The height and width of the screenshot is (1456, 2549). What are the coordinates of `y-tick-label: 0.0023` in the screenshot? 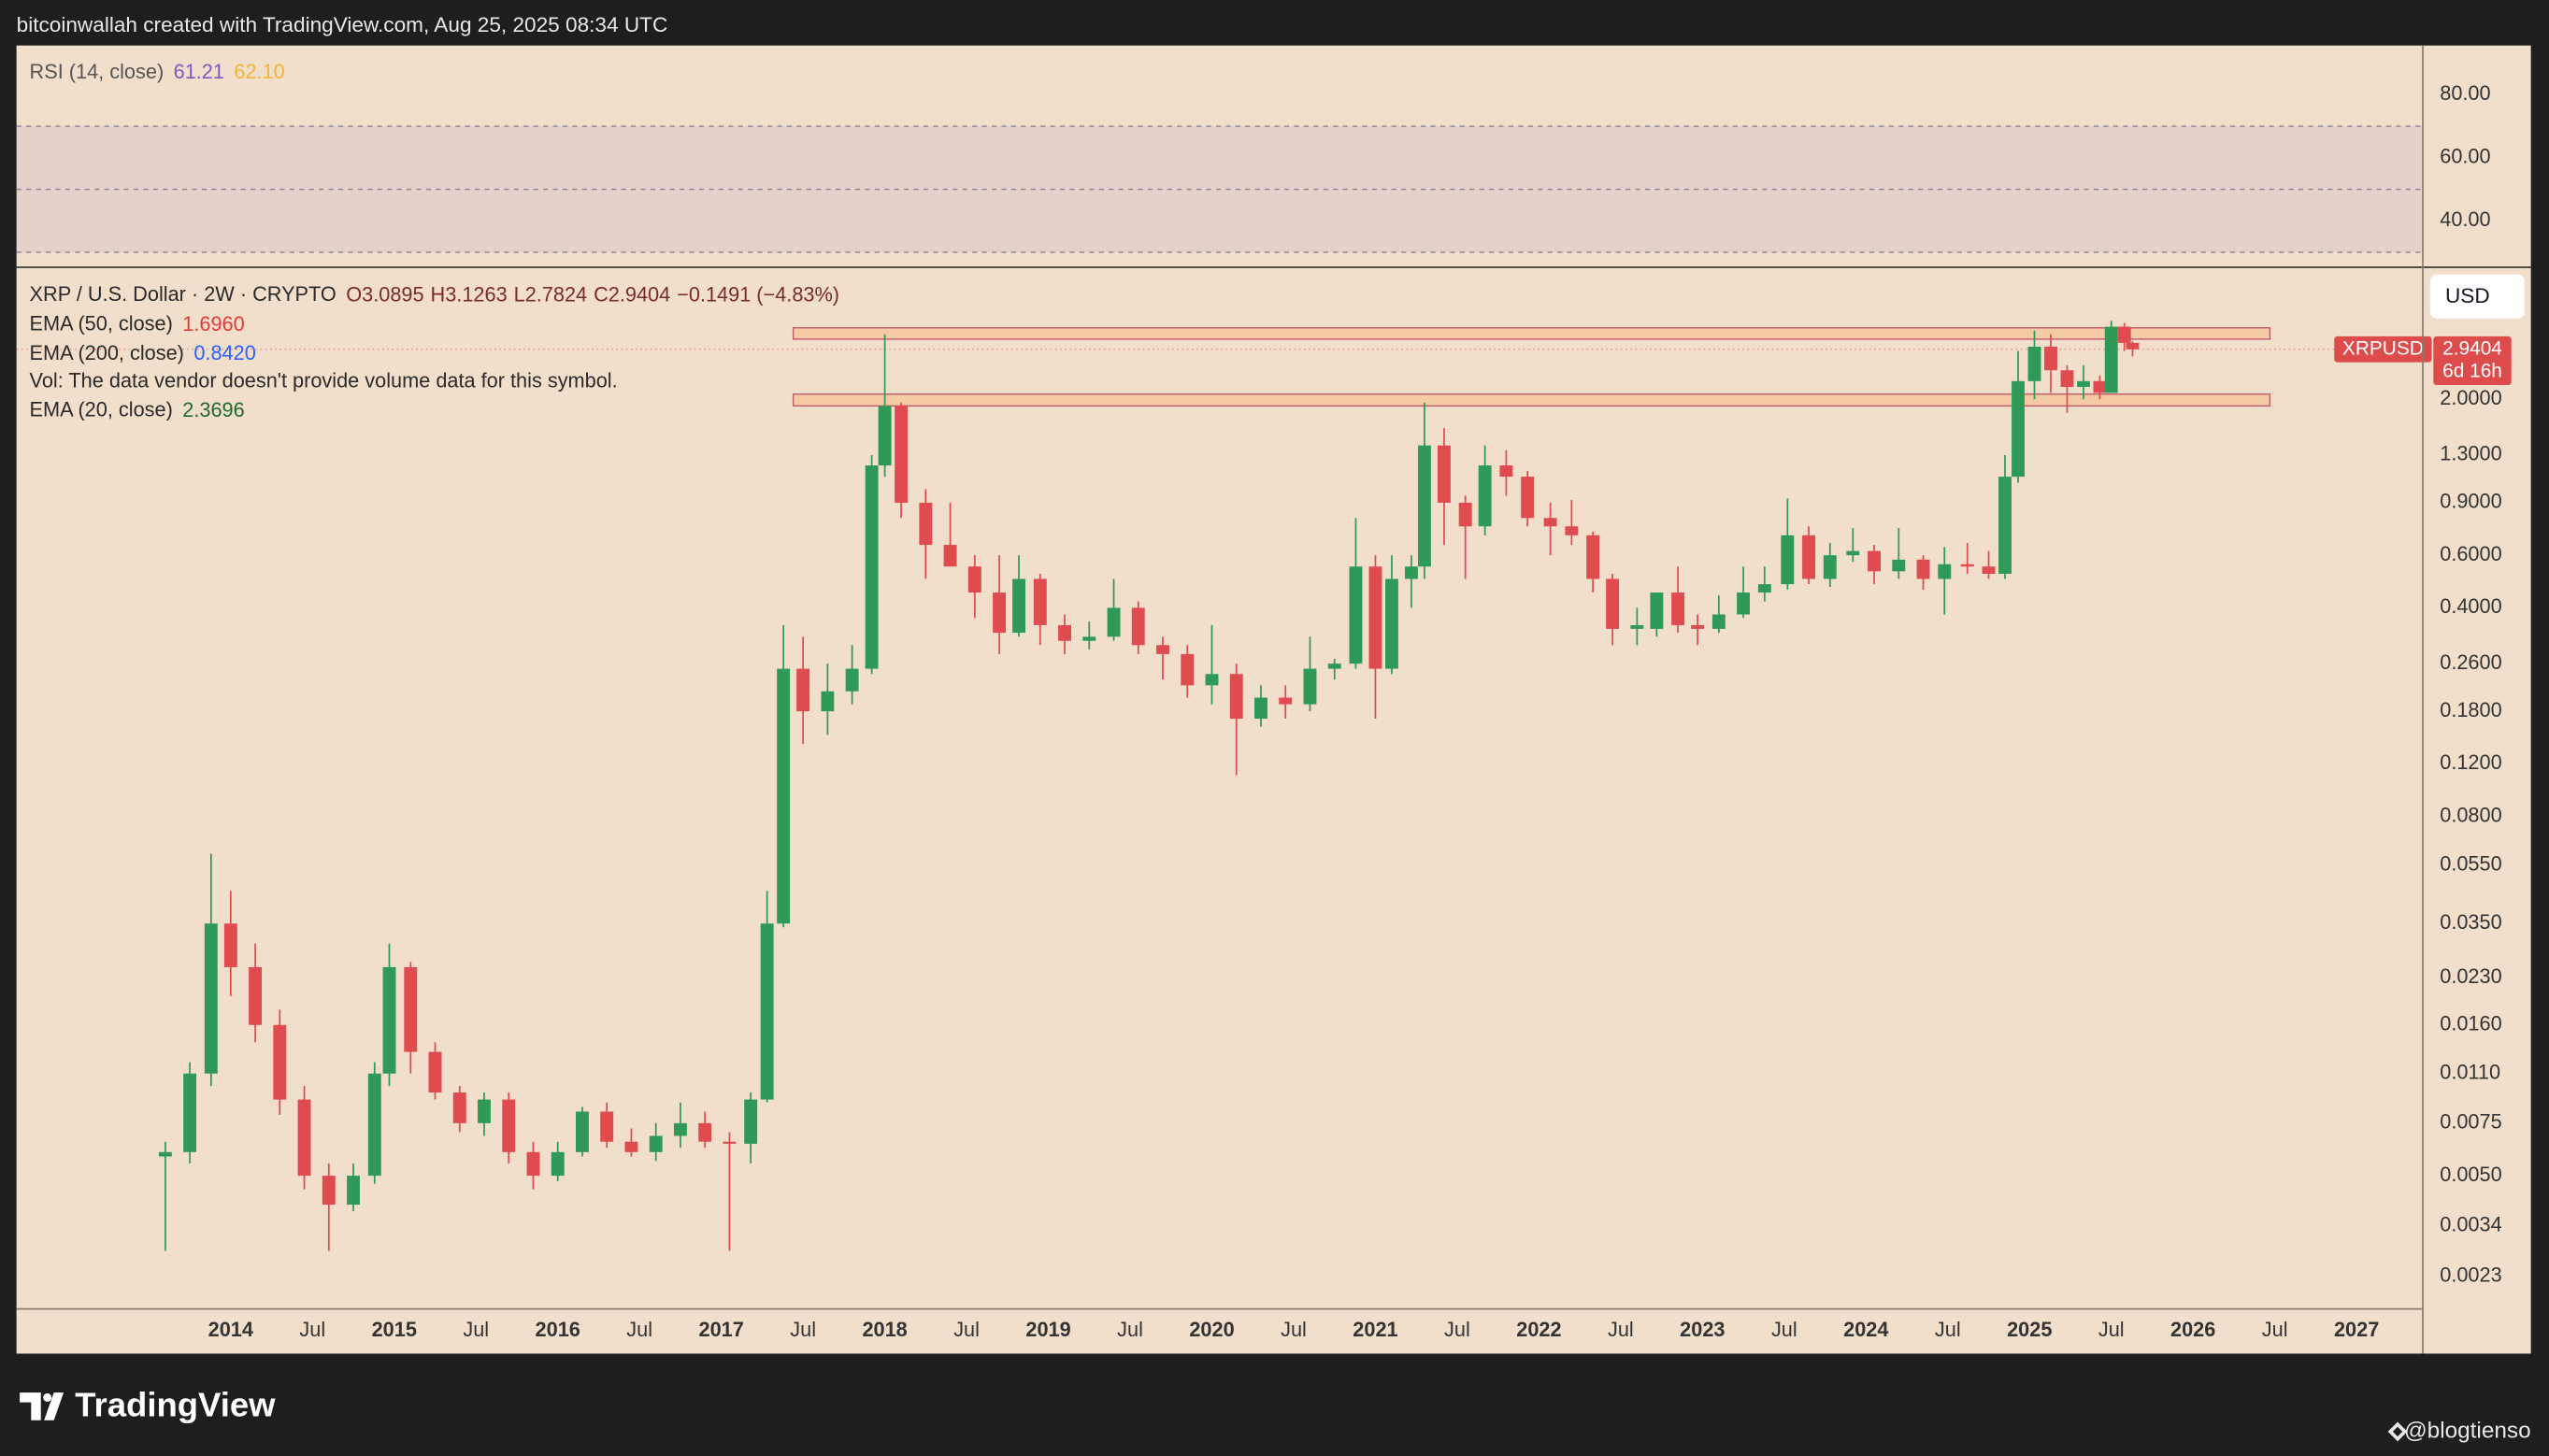 It's located at (2470, 1275).